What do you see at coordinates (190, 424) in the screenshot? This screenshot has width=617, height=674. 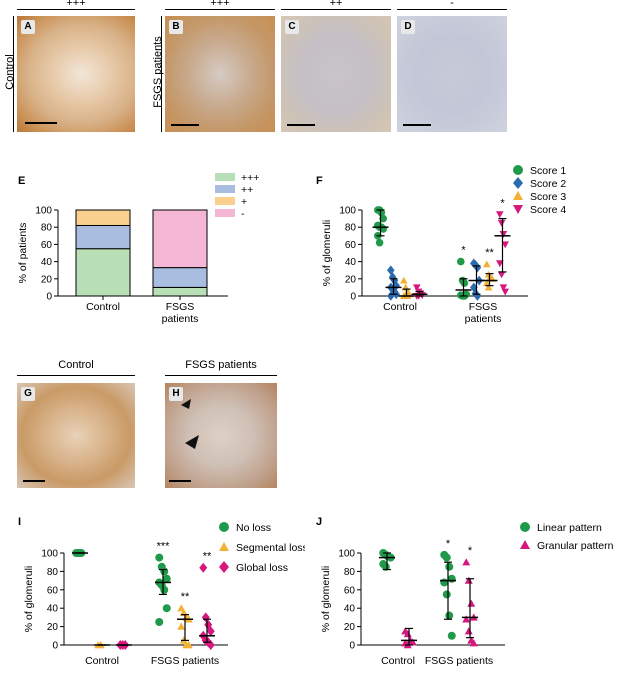 I see `arrowhead-icons` at bounding box center [190, 424].